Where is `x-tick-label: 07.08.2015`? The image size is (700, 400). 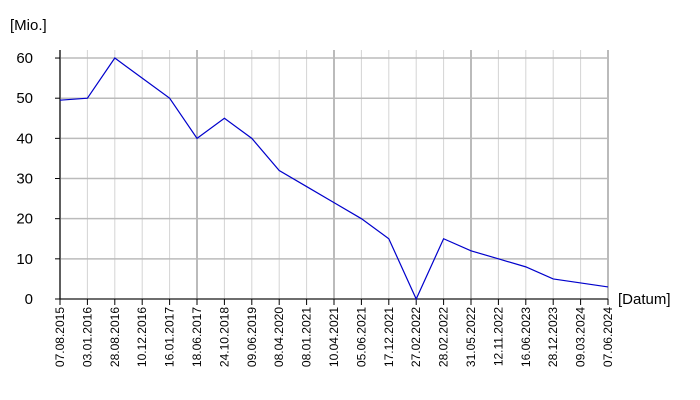
x-tick-label: 07.08.2015 is located at coordinates (60, 337).